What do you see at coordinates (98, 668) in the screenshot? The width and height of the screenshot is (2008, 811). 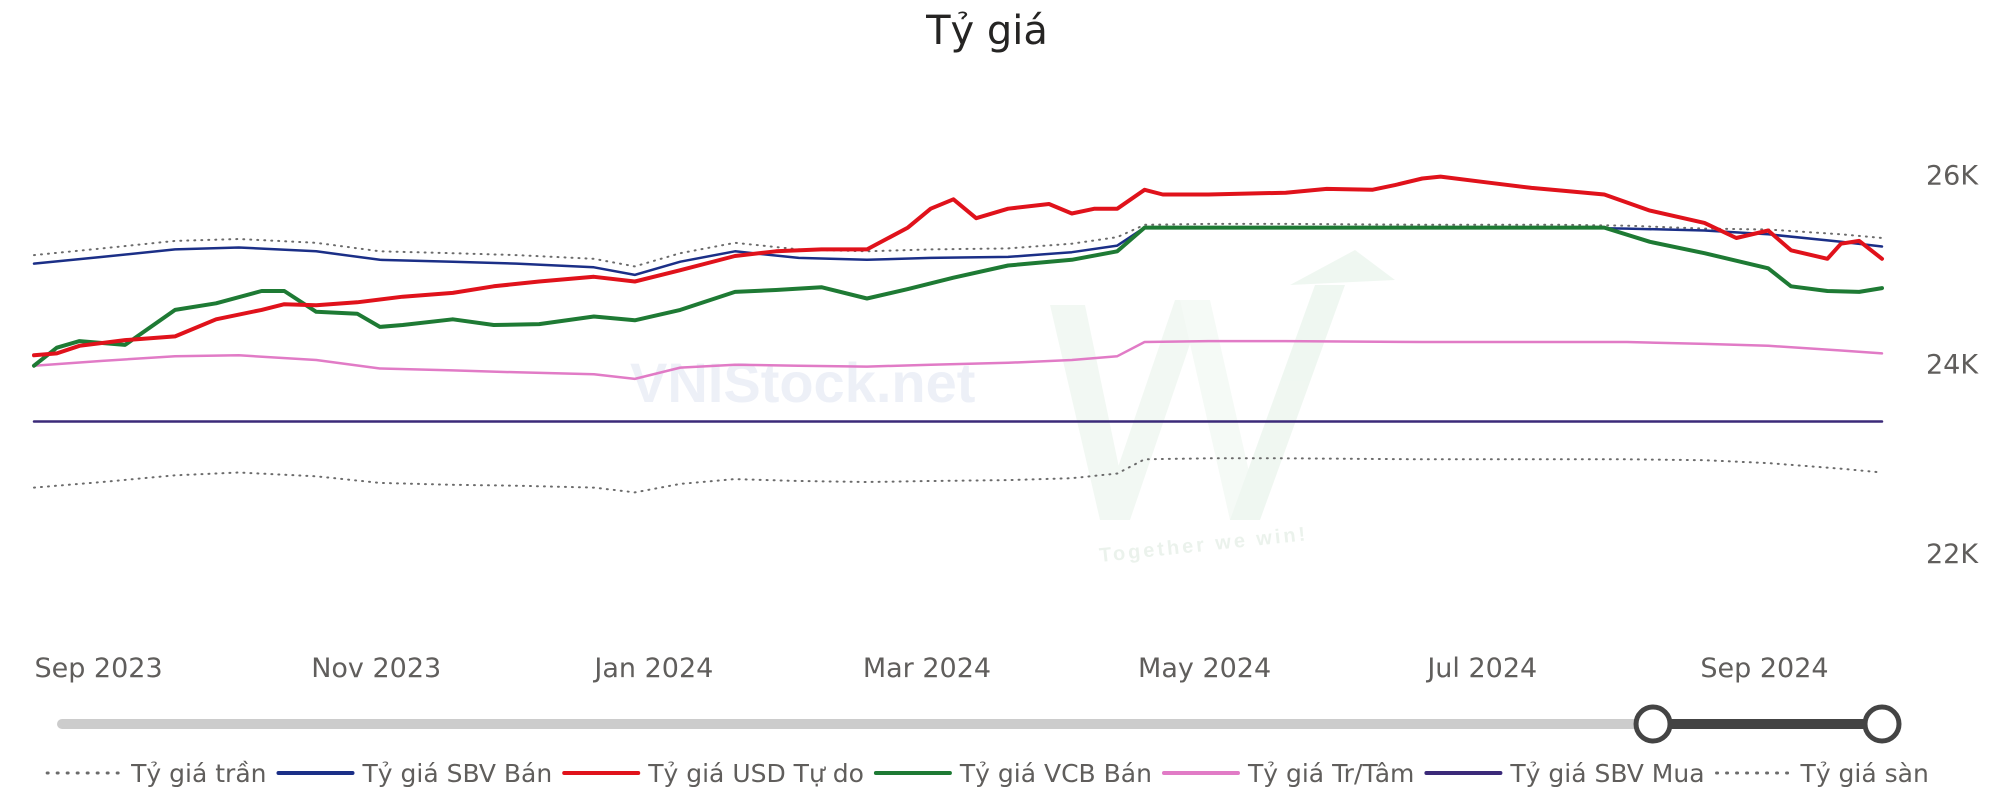 I see `x-tick-label: Sep 2023` at bounding box center [98, 668].